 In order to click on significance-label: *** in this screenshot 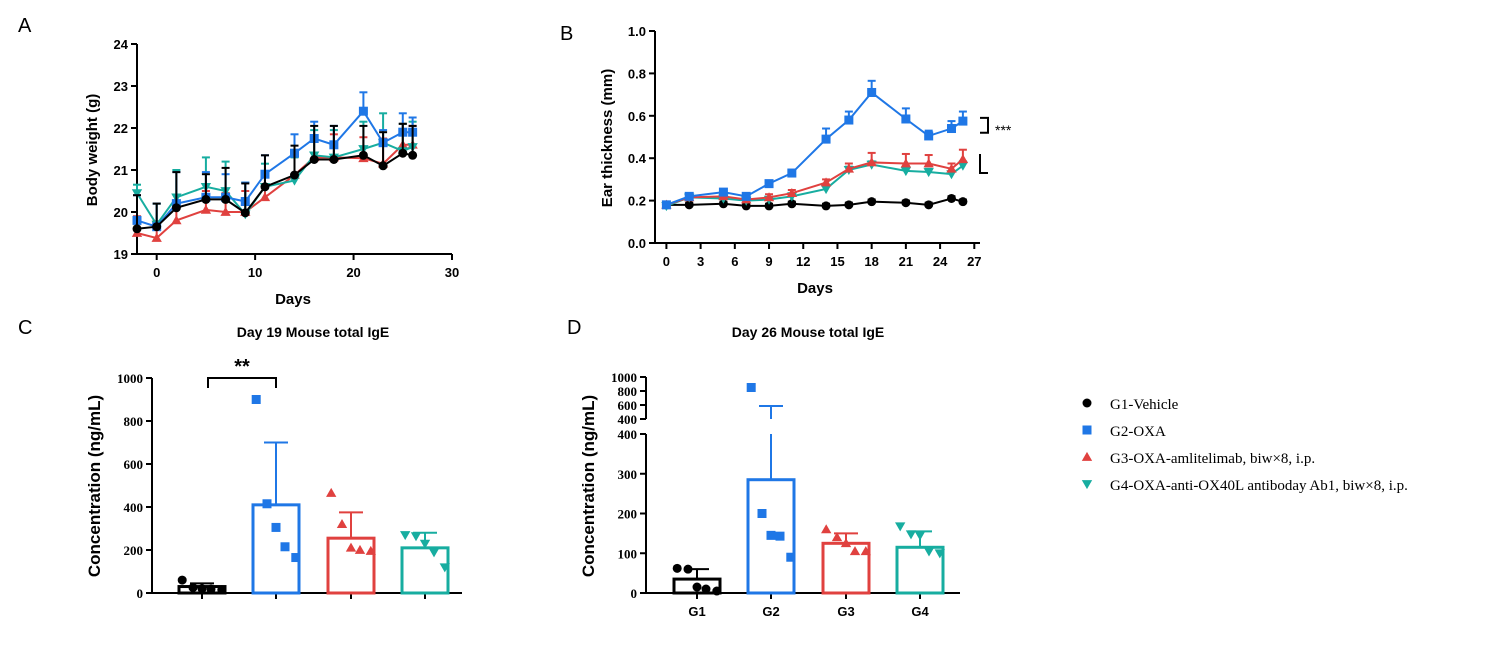, I will do `click(1003, 130)`.